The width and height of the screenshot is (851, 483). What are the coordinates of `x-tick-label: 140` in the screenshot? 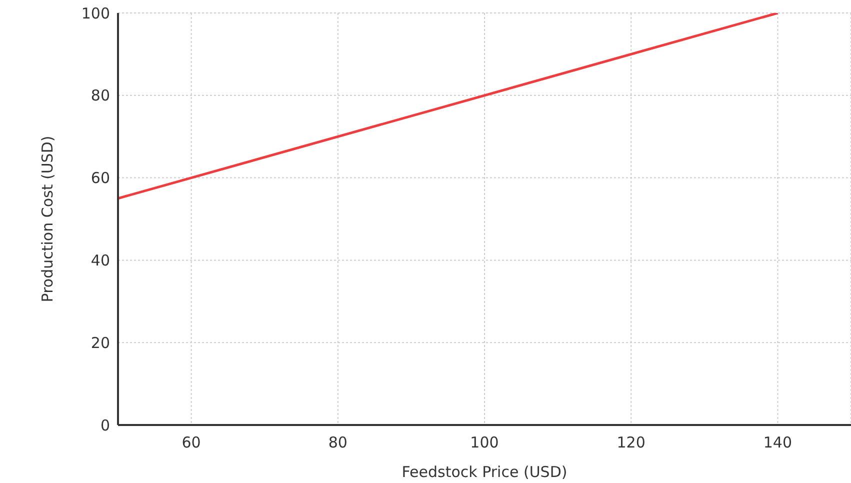 It's located at (777, 443).